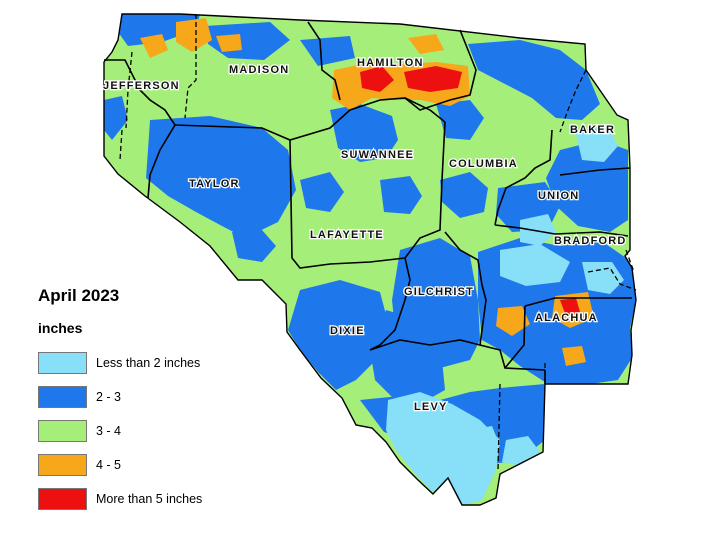 Image resolution: width=719 pixels, height=535 pixels. What do you see at coordinates (259, 70) in the screenshot?
I see `county-label-madison: MADISON` at bounding box center [259, 70].